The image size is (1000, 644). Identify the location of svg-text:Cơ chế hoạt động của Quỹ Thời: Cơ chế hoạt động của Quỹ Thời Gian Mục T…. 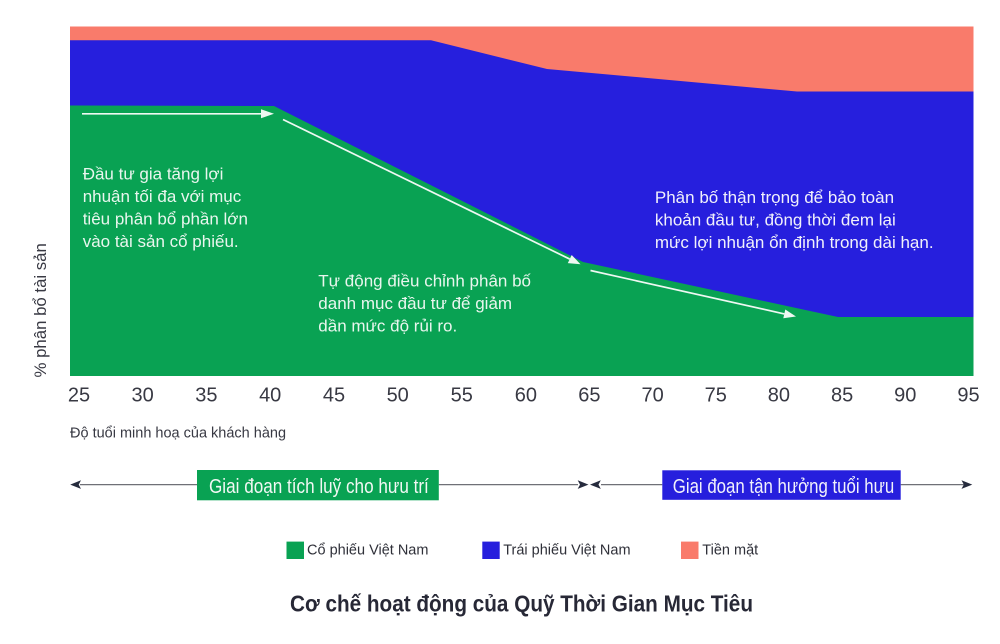
(521, 604).